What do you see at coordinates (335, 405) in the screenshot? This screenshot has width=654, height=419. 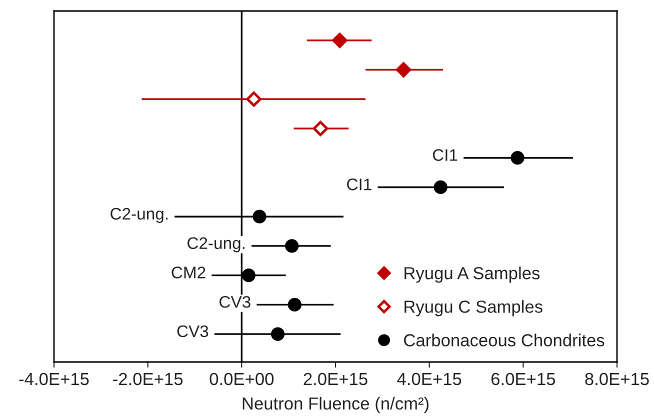 I see `x-axis-title: Neutron Fluence (n/cm²)` at bounding box center [335, 405].